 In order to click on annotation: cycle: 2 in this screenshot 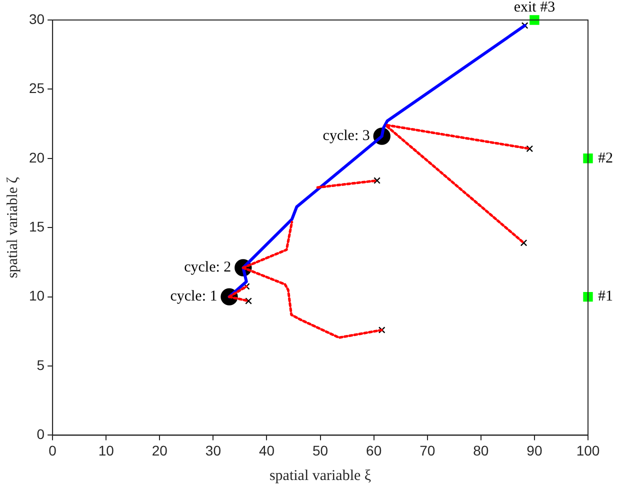, I will do `click(208, 268)`.